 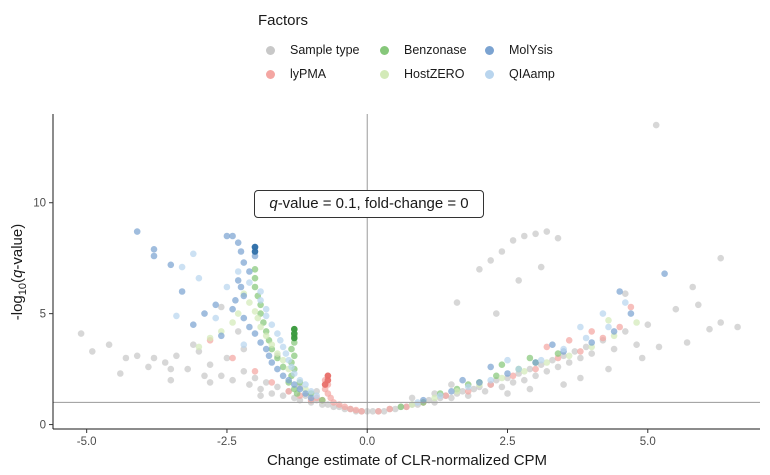 I want to click on legend-title: Factors, so click(x=283, y=20).